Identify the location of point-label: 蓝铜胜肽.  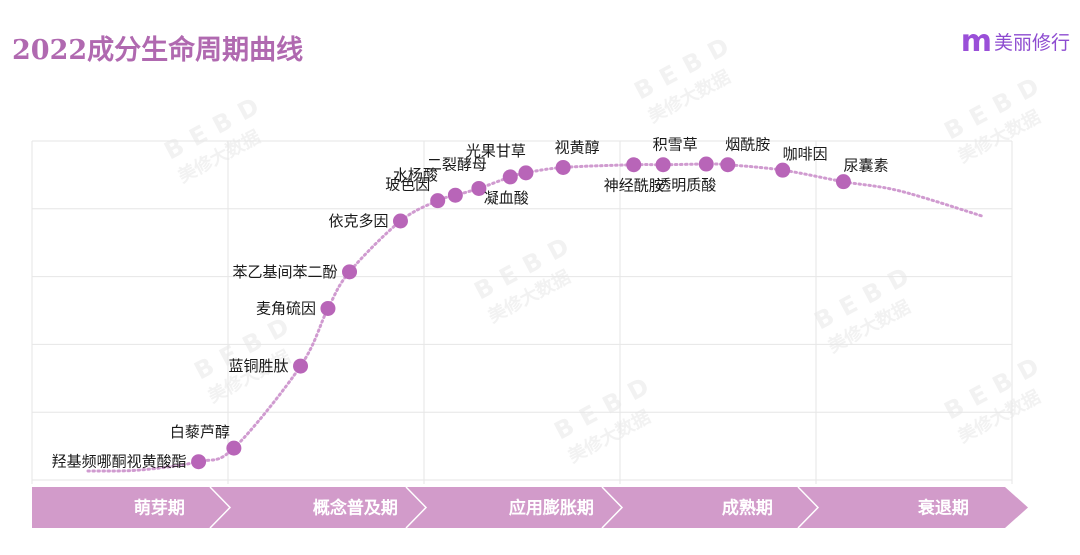
(259, 366).